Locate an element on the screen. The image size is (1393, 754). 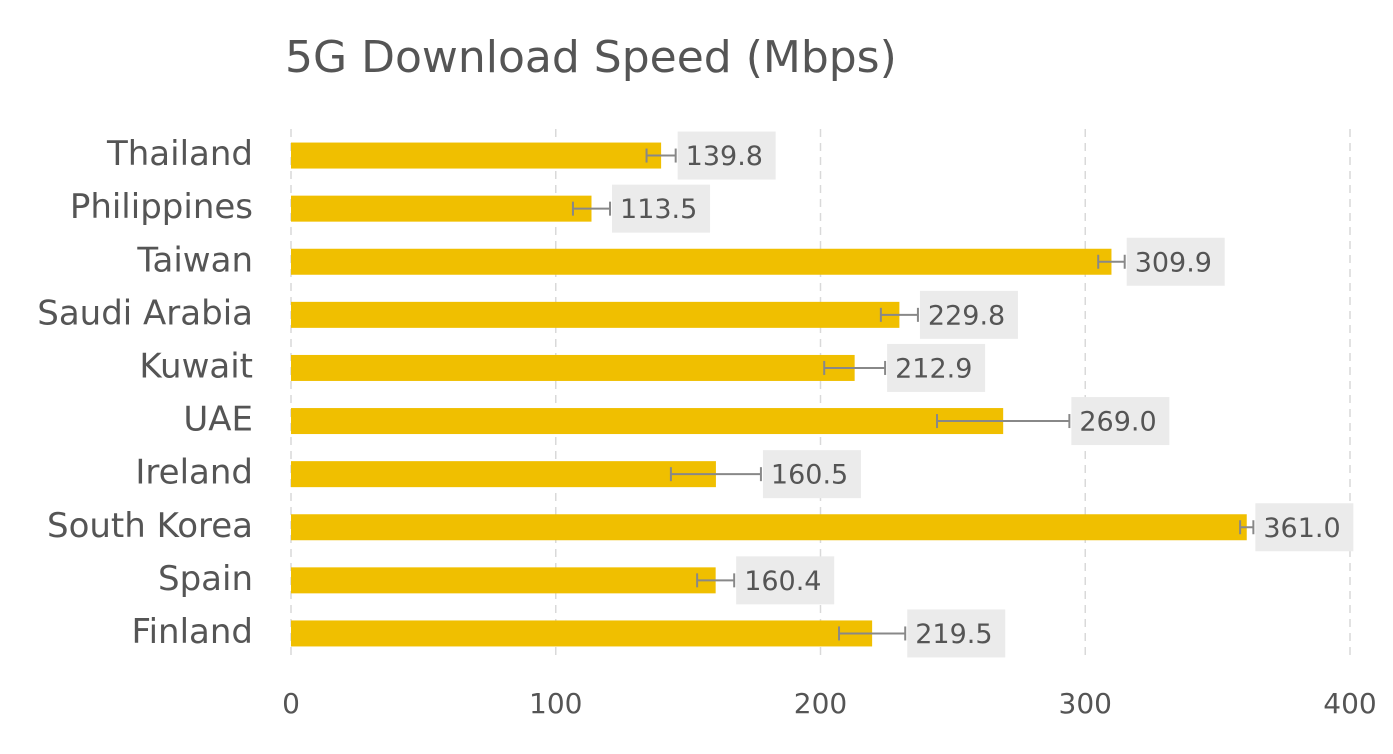
value-label: 229.8 is located at coordinates (966, 315).